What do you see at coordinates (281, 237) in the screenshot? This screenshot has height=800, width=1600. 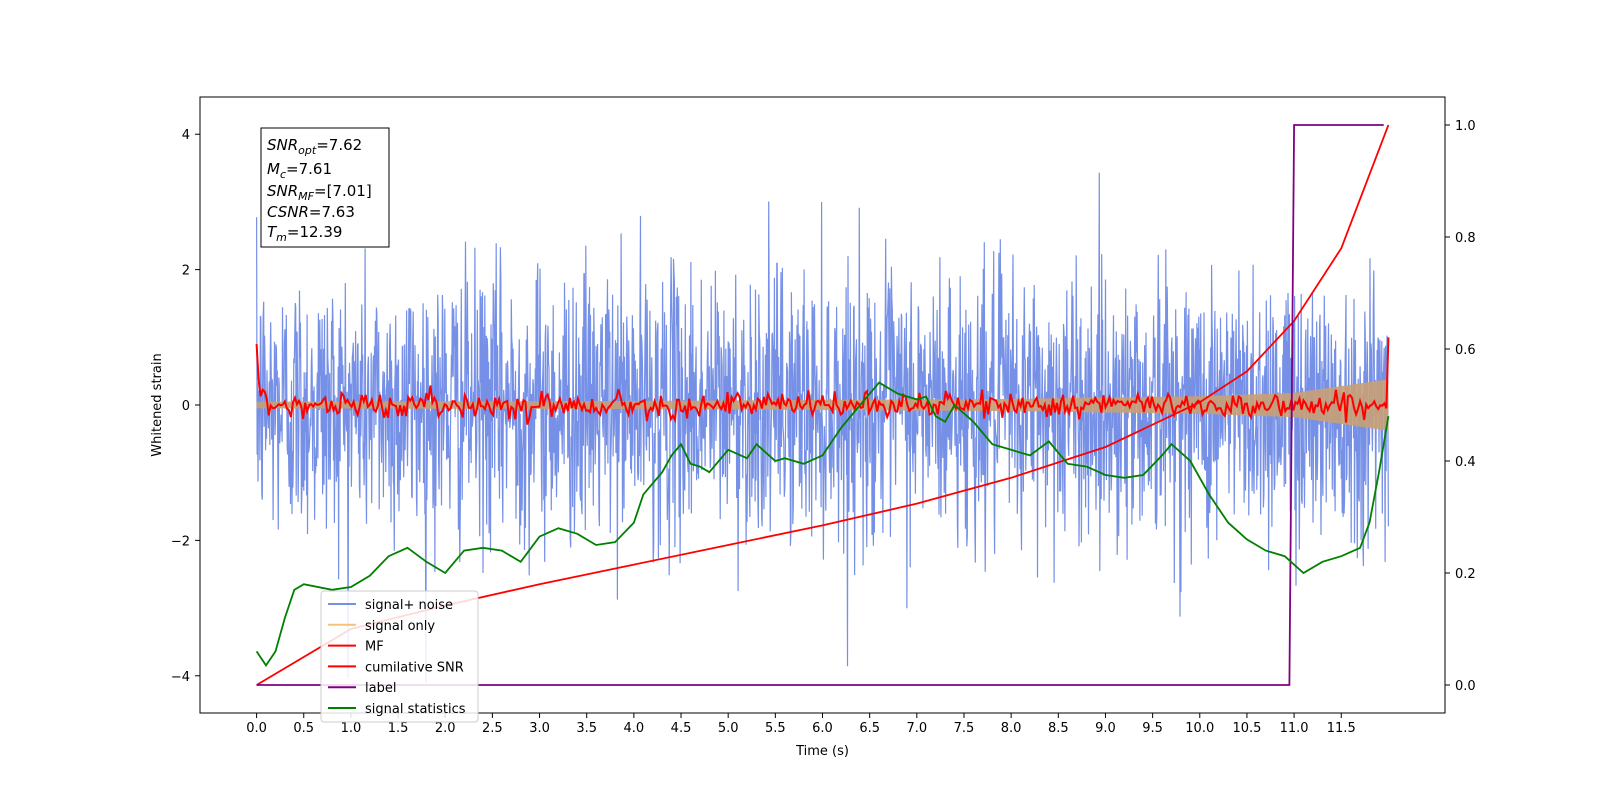 I see `tm-sub: m` at bounding box center [281, 237].